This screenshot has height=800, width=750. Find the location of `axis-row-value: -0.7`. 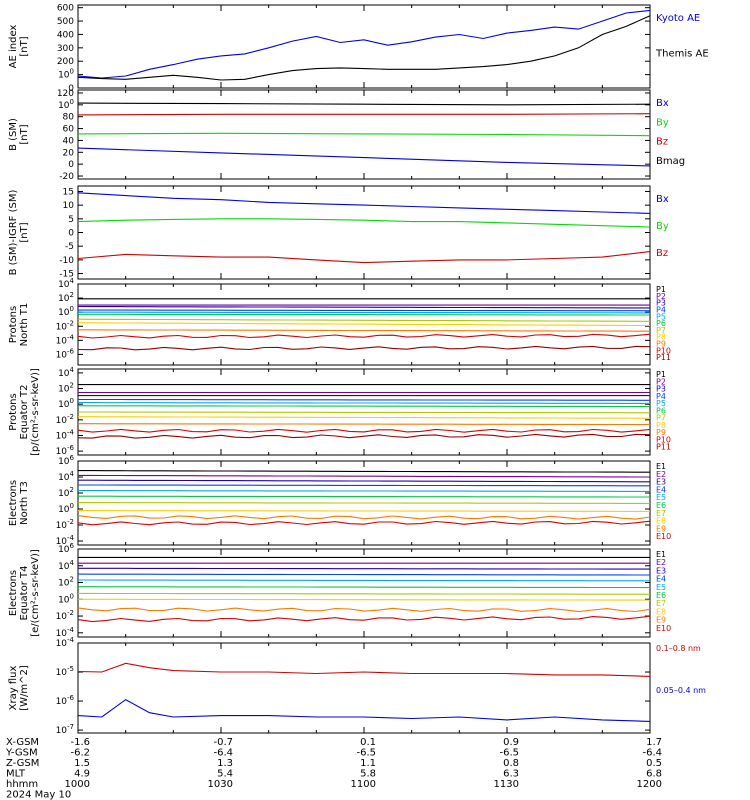

axis-row-value: -0.7 is located at coordinates (223, 742).